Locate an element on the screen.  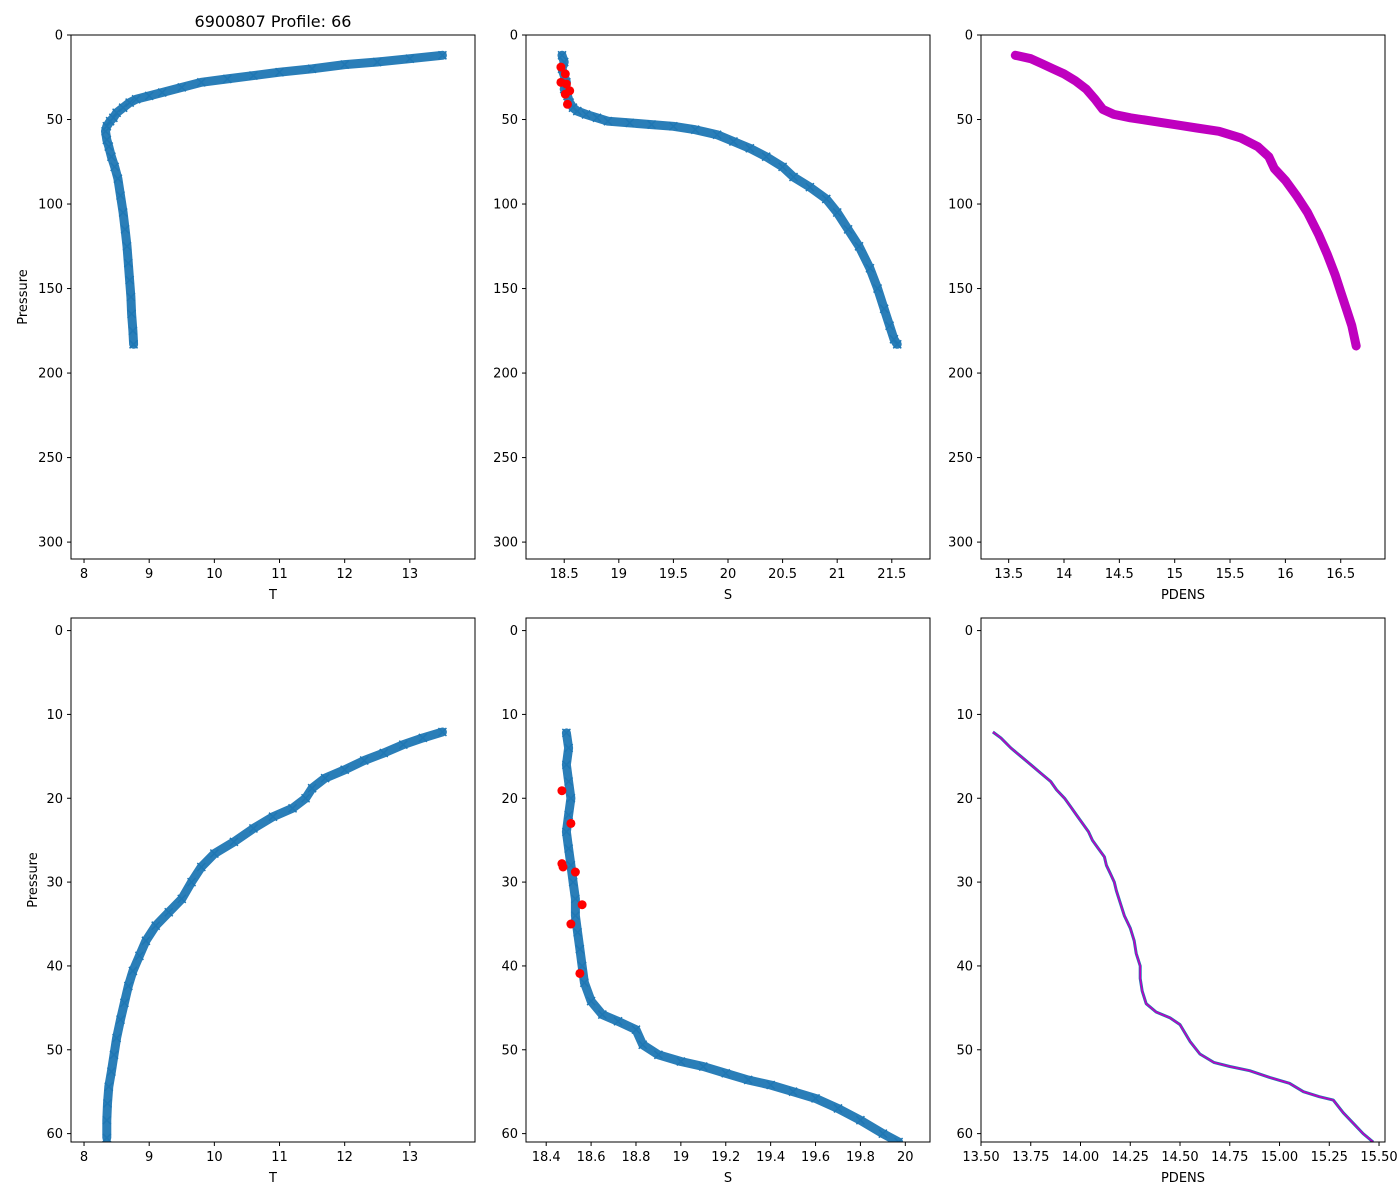
x-tick-label: 13.5 is located at coordinates (1008, 574).